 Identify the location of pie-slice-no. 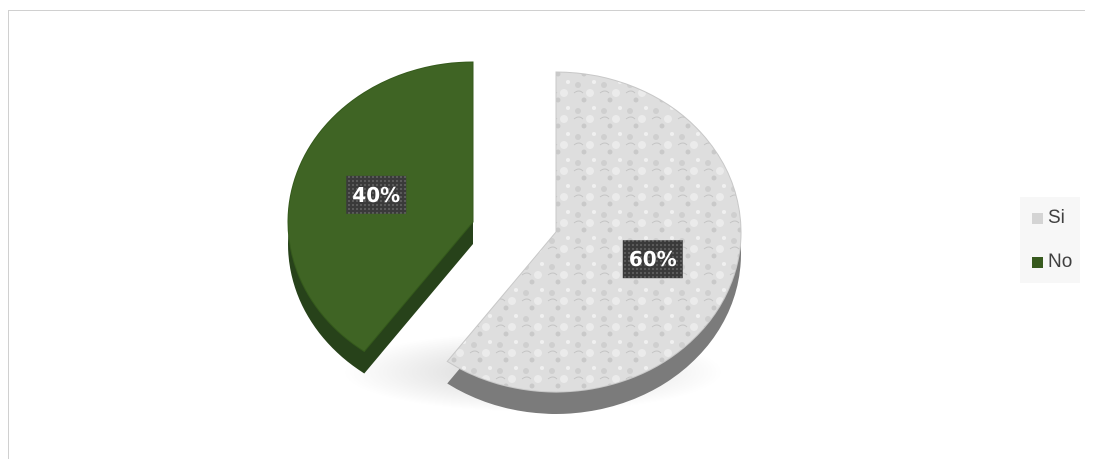
(380, 217).